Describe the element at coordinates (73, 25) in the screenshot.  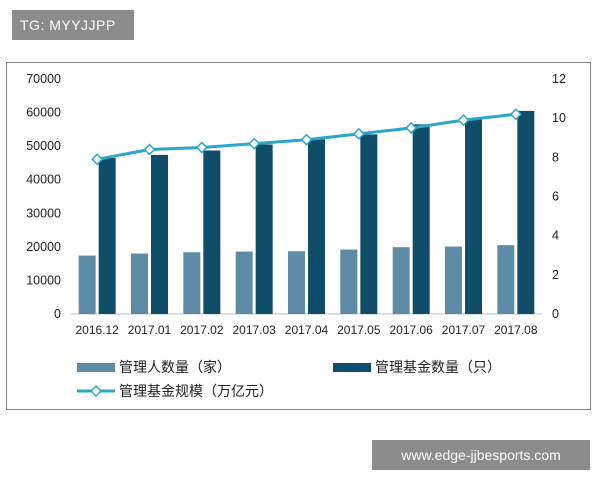
I see `tag-label: TG: MYYJJPP` at that location.